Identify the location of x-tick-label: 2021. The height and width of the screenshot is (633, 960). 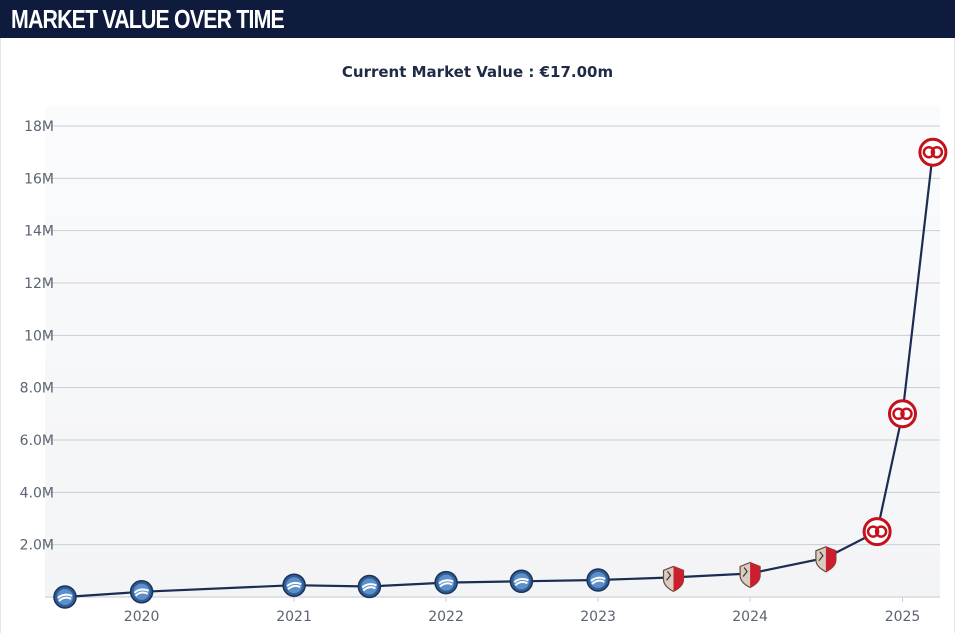
(294, 617).